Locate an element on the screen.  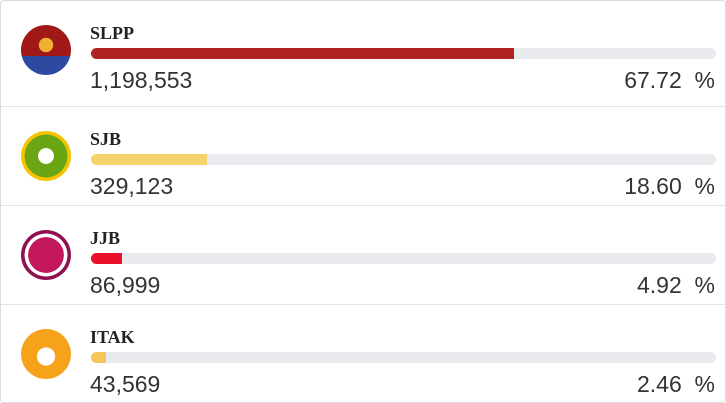
party-name: JJB is located at coordinates (105, 238).